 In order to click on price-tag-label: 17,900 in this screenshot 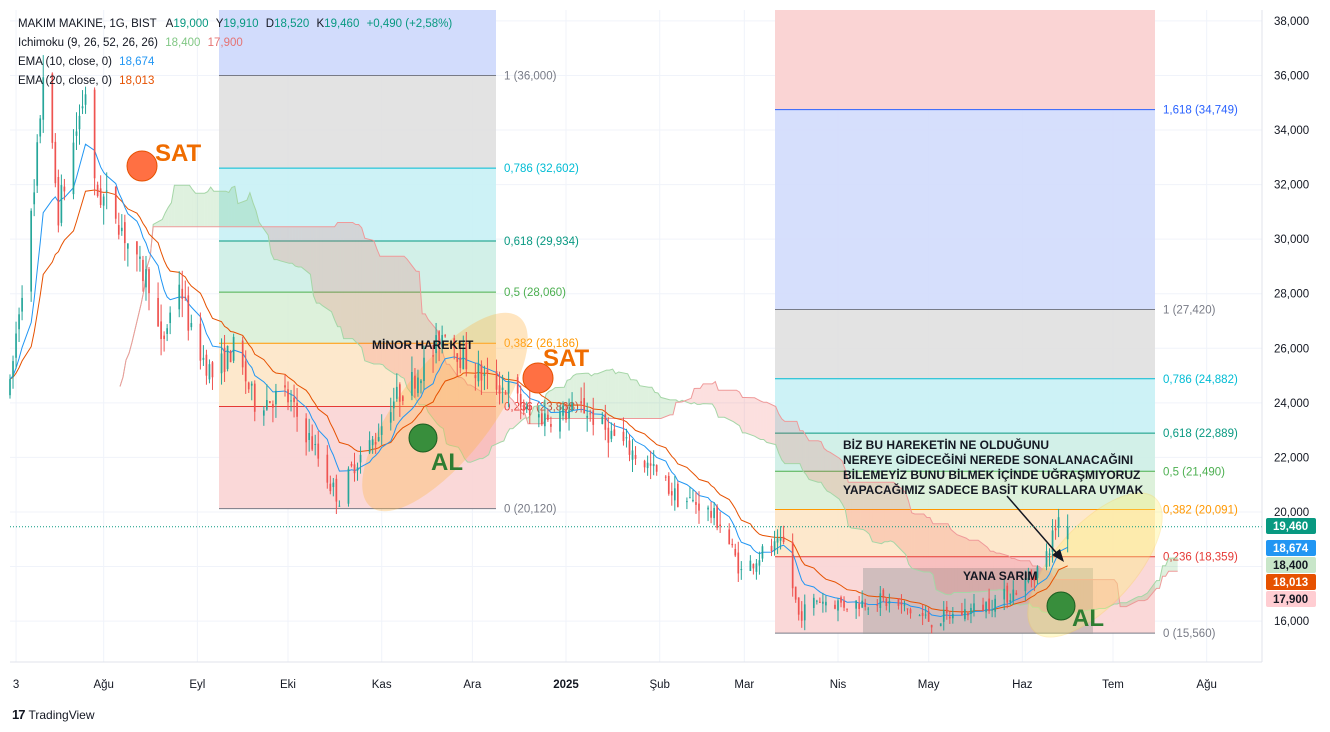, I will do `click(1290, 600)`.